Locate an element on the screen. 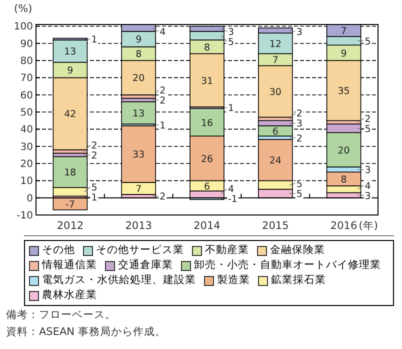  data-label: 12 is located at coordinates (275, 44).